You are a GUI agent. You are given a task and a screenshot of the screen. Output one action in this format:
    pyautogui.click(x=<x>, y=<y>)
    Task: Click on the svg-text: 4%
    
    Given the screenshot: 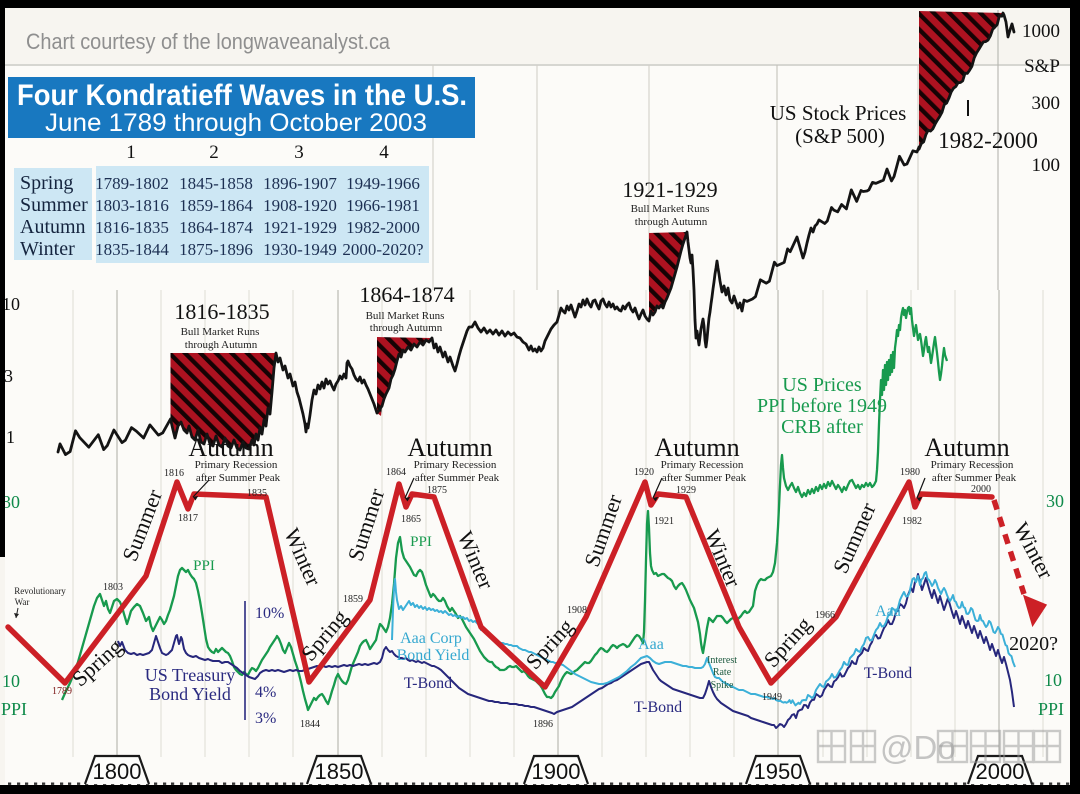 What is the action you would take?
    pyautogui.click(x=265, y=692)
    